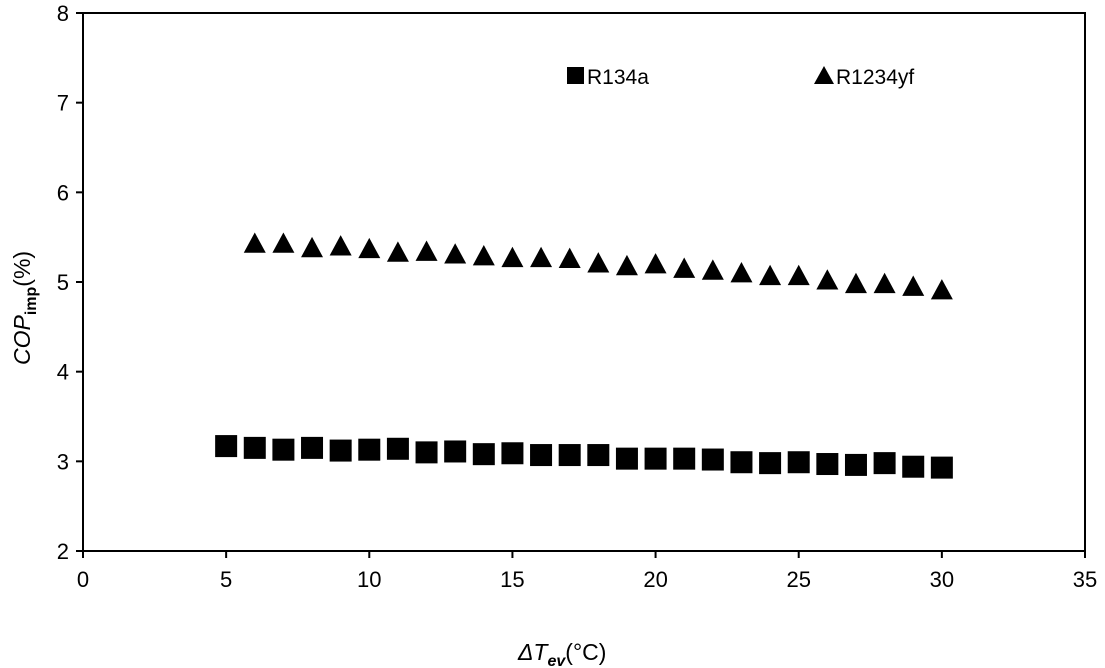 This screenshot has height=668, width=1105. Describe the element at coordinates (618, 77) in the screenshot. I see `legend-label-r134a: R134a` at that location.